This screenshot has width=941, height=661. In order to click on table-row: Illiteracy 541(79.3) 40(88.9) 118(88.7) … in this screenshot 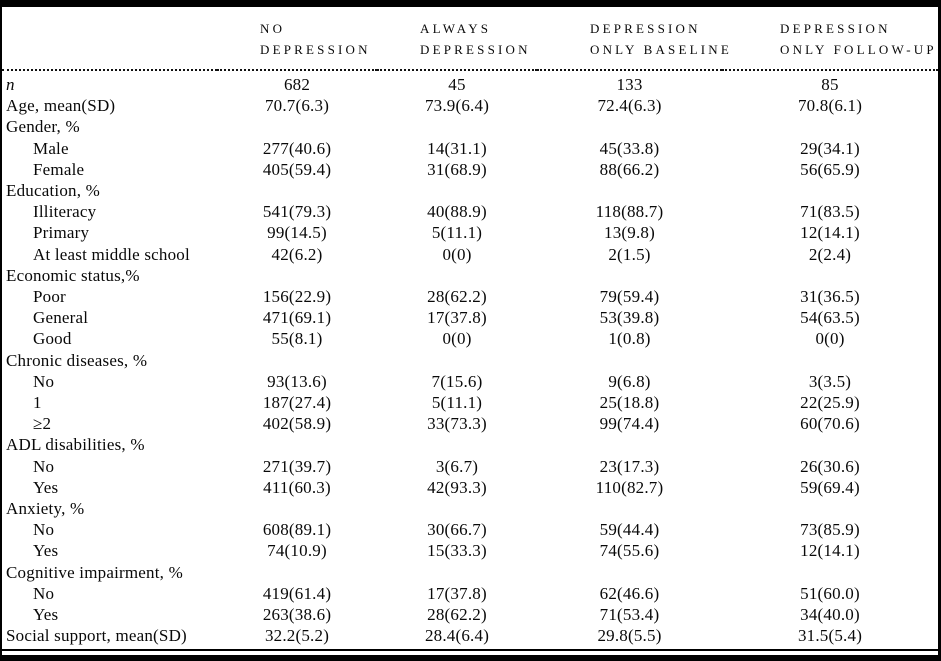, I will do `click(470, 211)`.